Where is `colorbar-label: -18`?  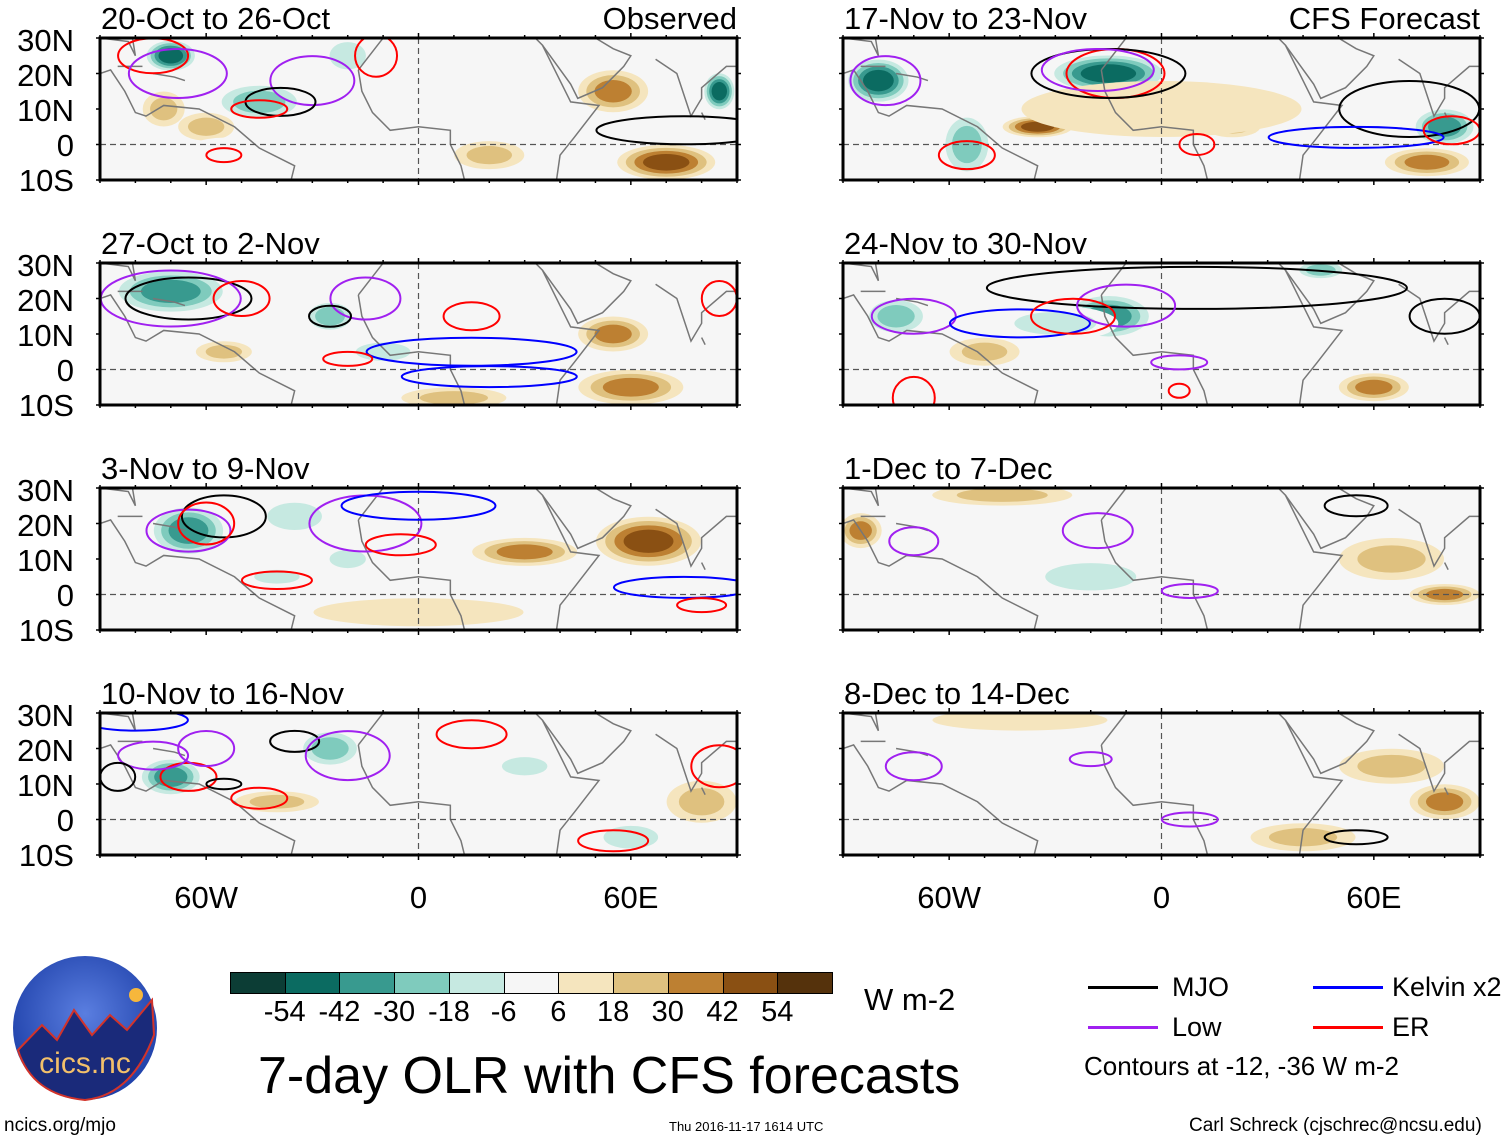
colorbar-label: -18 is located at coordinates (448, 1012).